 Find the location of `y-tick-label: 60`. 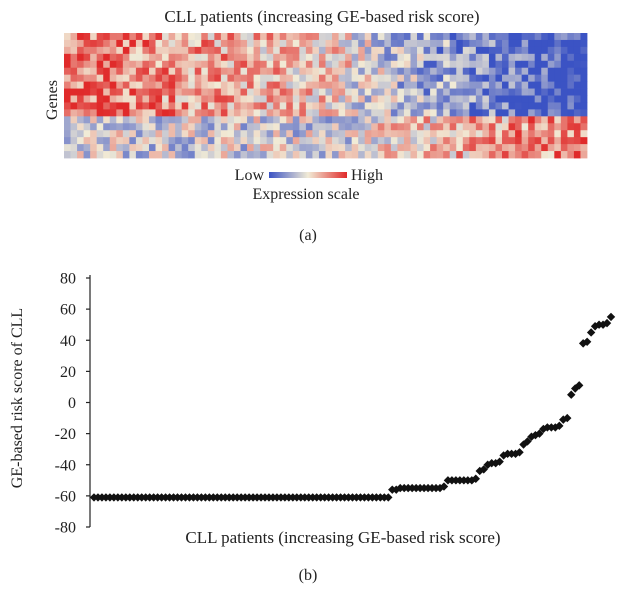

y-tick-label: 60 is located at coordinates (68, 310).